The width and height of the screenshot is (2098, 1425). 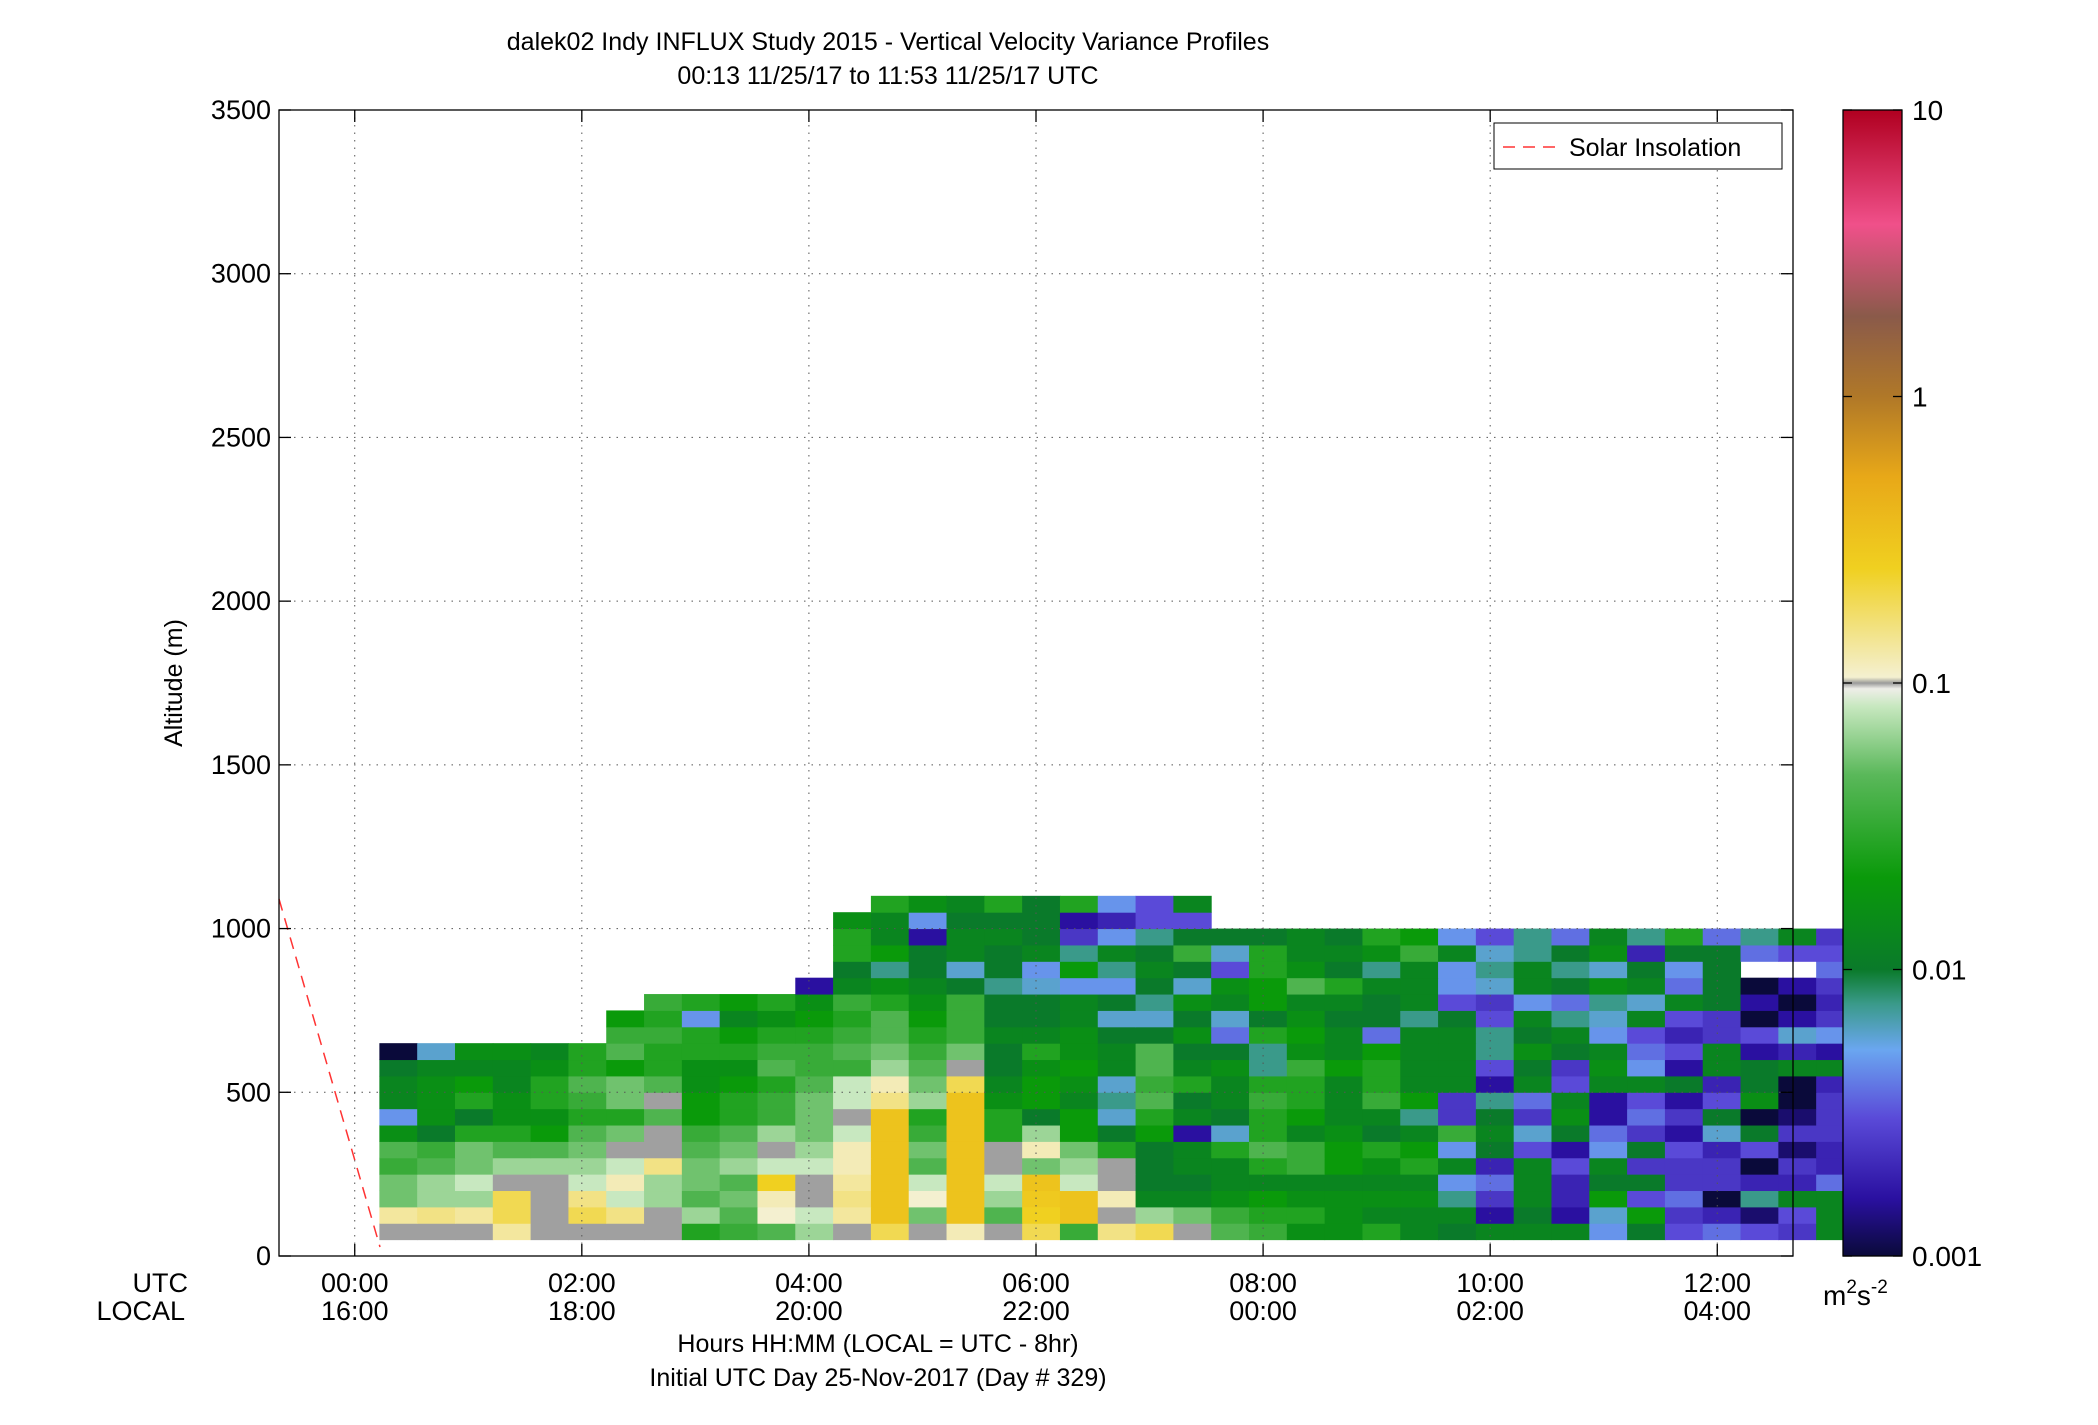 What do you see at coordinates (1920, 397) in the screenshot?
I see `colorbar-tick-label: 1` at bounding box center [1920, 397].